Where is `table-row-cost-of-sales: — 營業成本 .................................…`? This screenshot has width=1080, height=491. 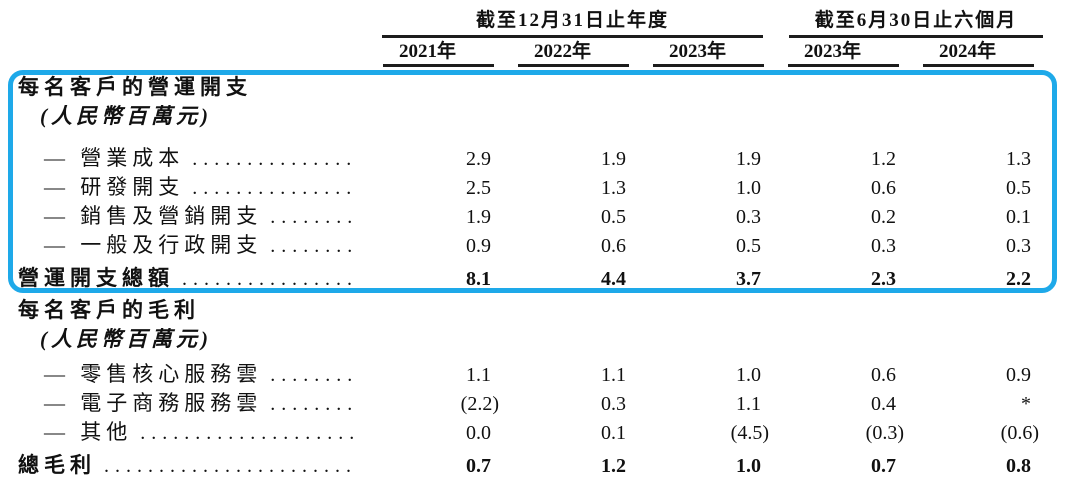
table-row-cost-of-sales: — 營業成本 .................................… is located at coordinates (517, 158).